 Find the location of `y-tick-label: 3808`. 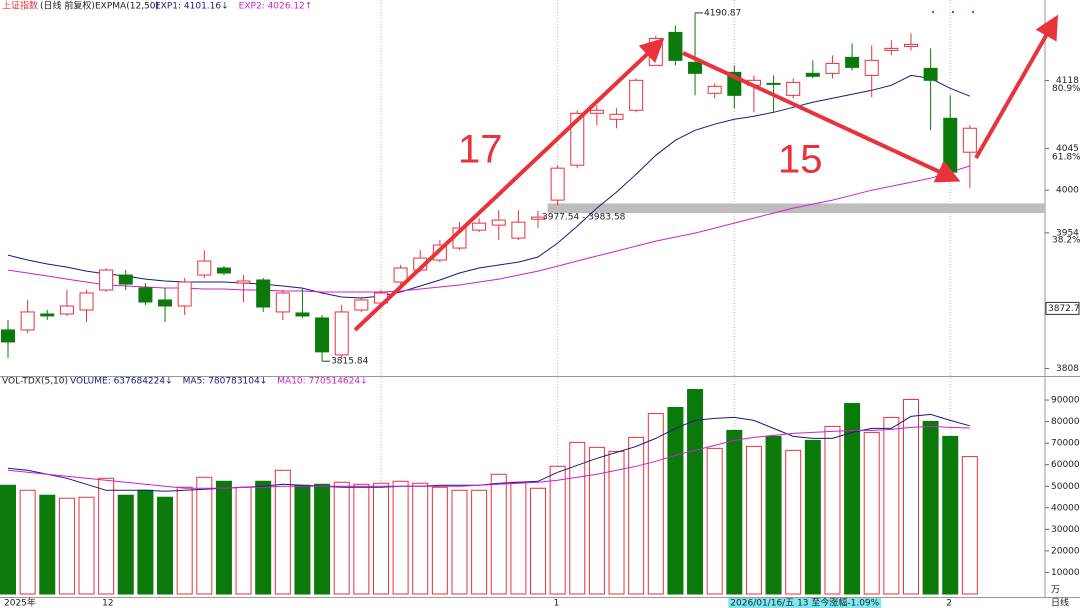

y-tick-label: 3808 is located at coordinates (1067, 369).